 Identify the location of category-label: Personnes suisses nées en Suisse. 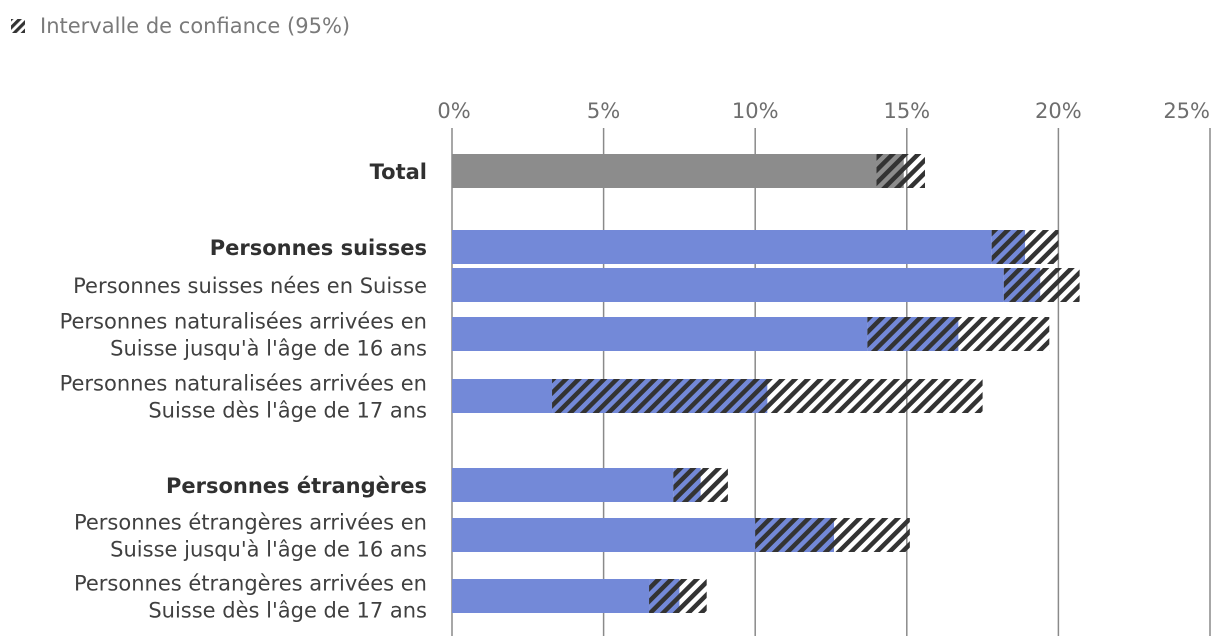
(250, 286).